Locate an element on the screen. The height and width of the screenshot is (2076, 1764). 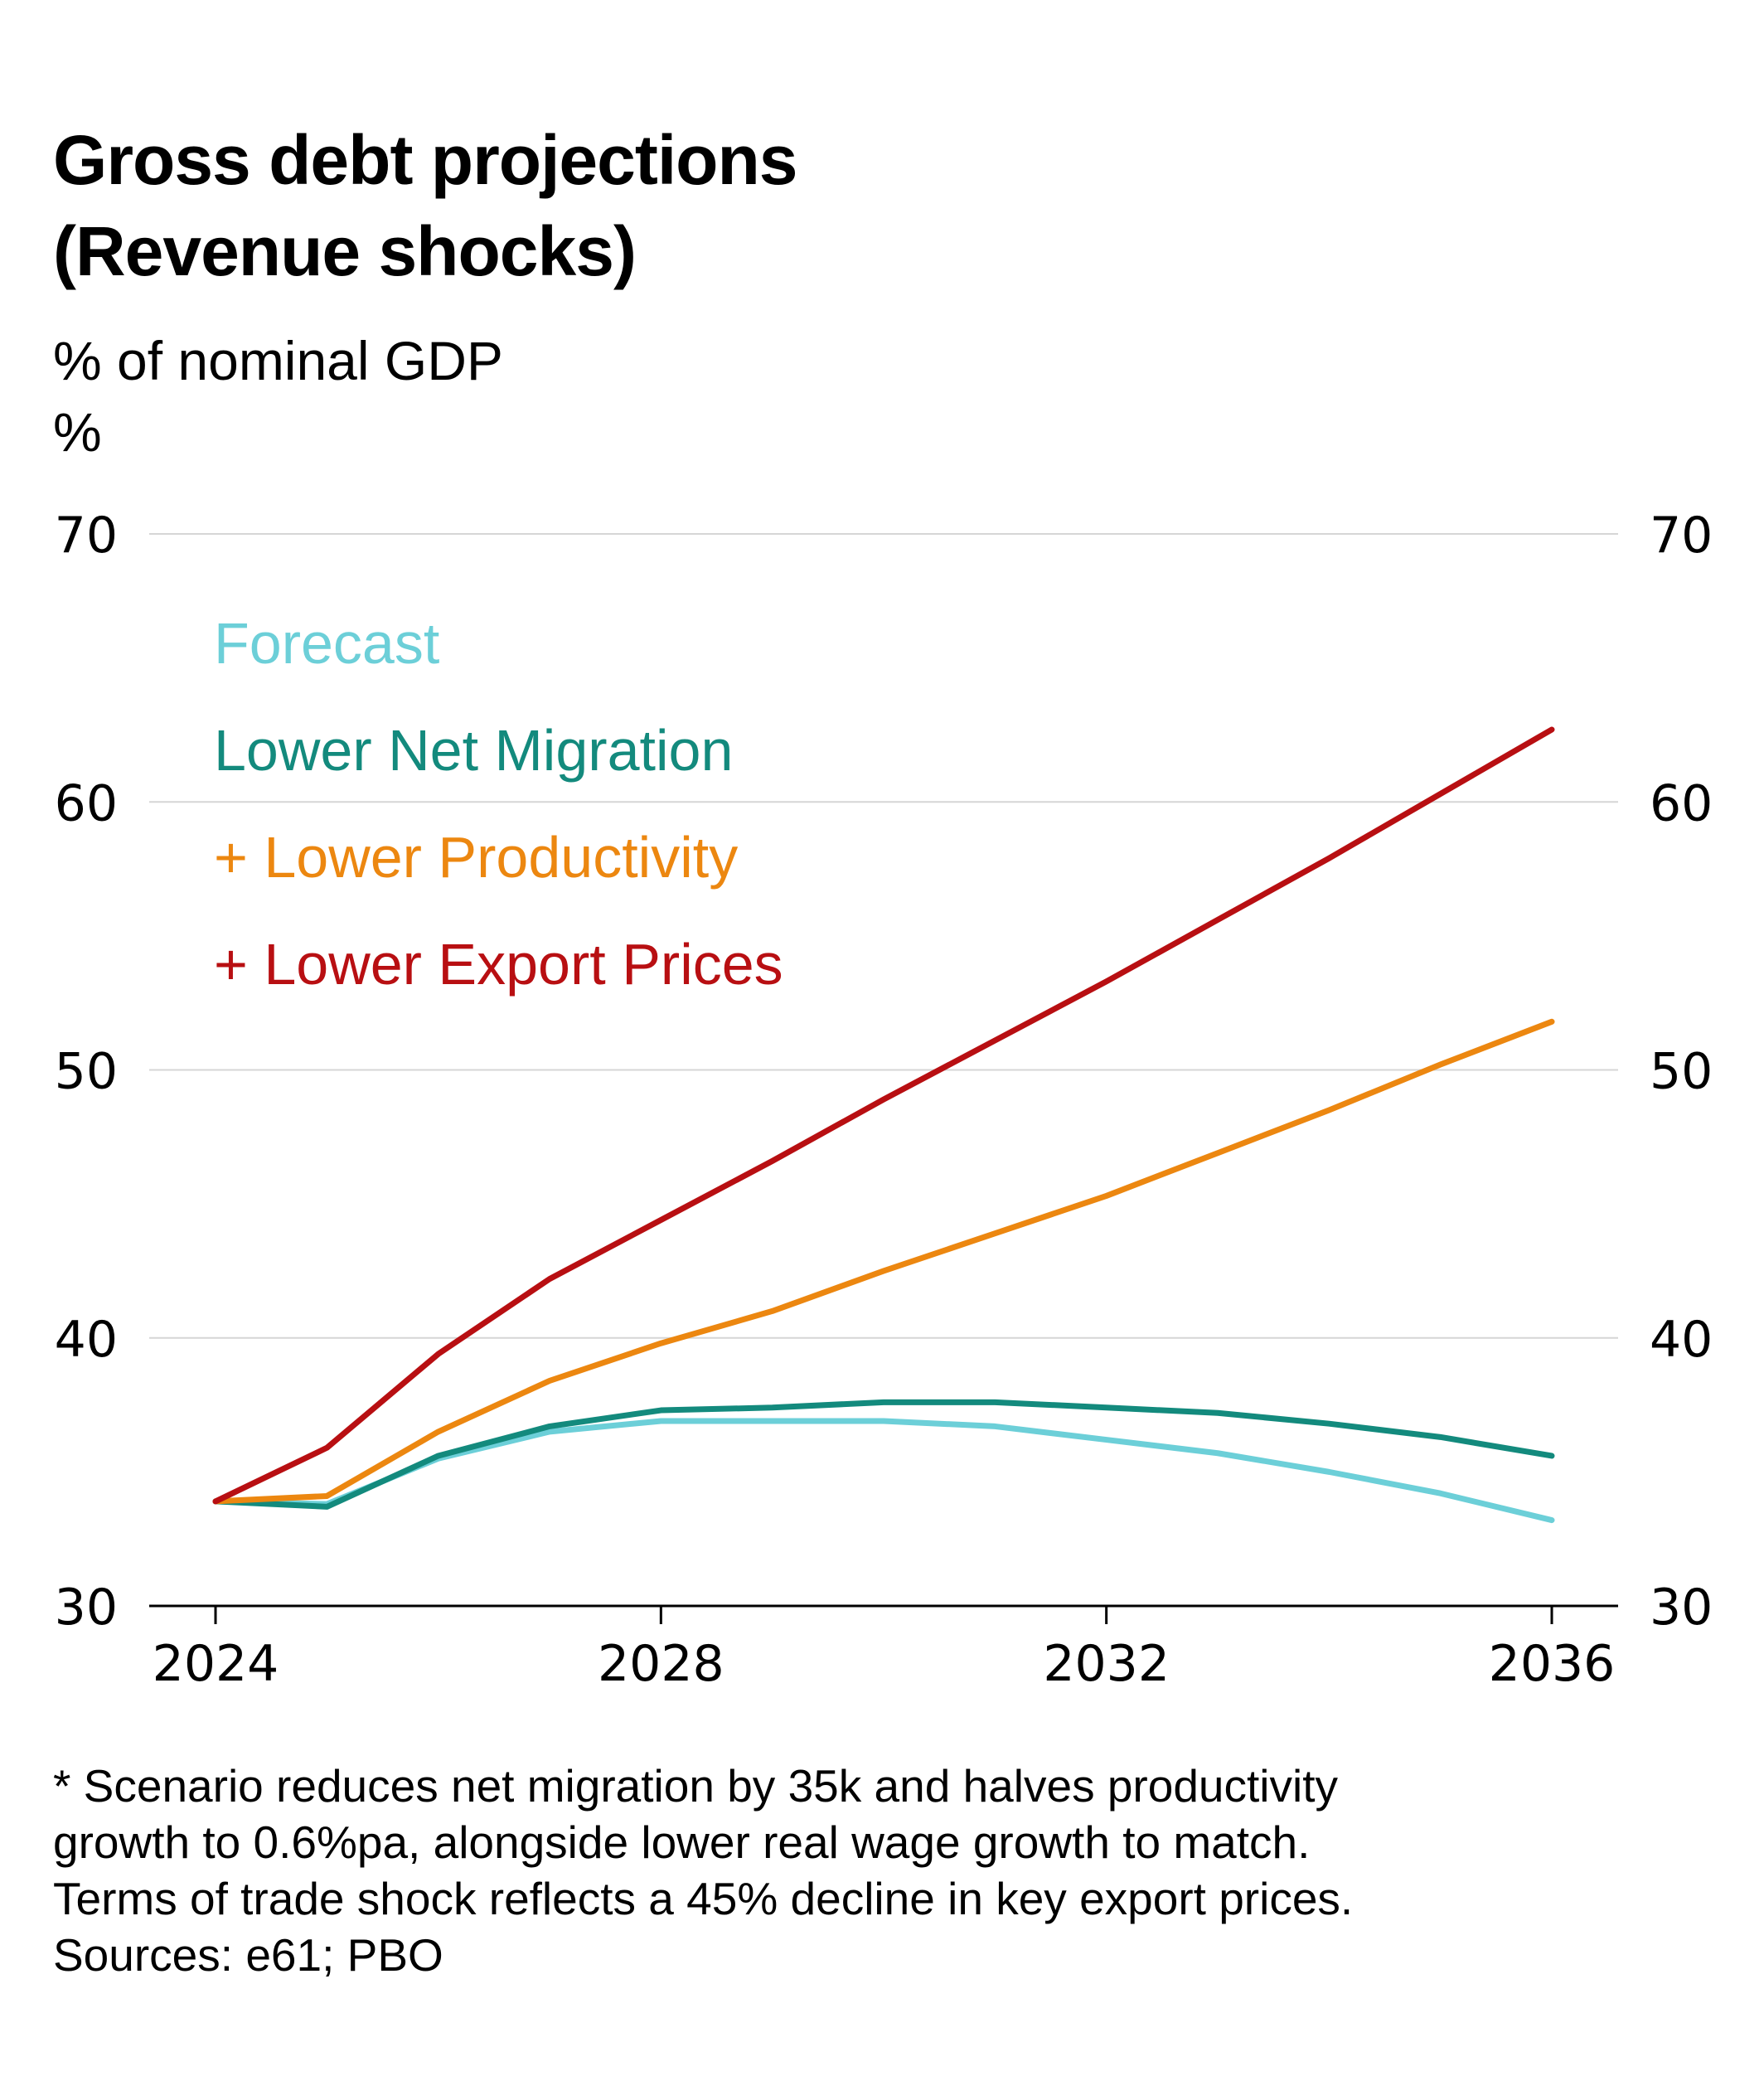
chart-title-line-1: Gross debt projections is located at coordinates (425, 160).